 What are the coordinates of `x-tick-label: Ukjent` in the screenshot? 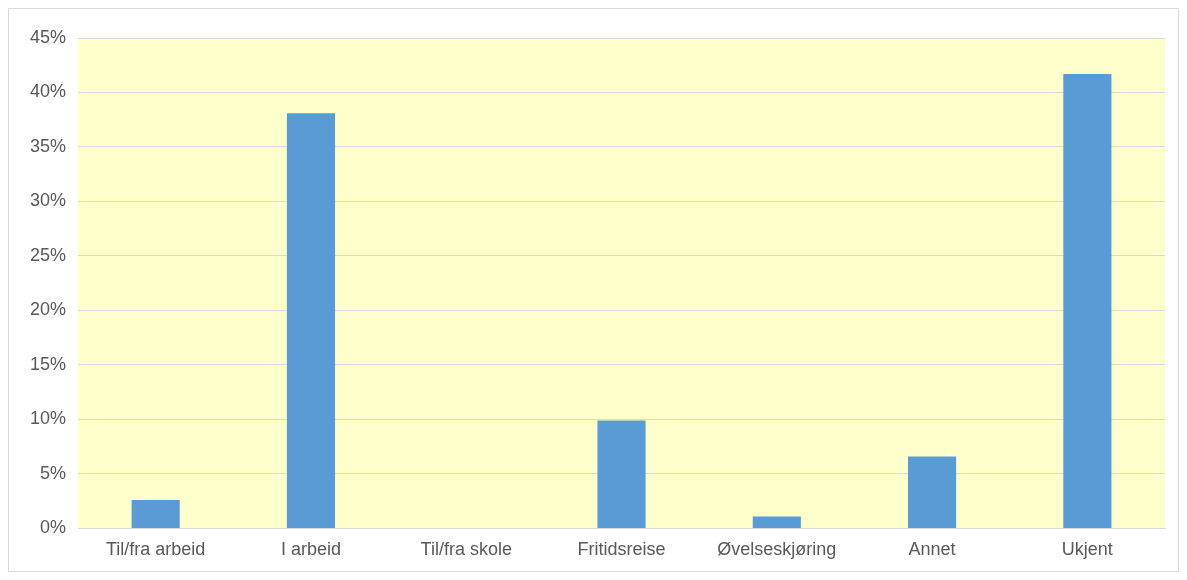 It's located at (1087, 549).